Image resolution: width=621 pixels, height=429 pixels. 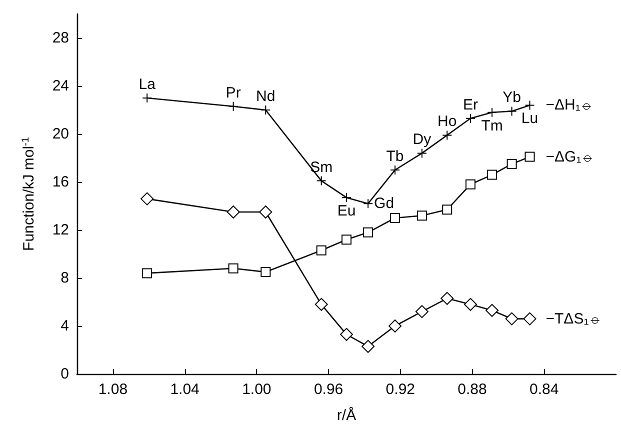 What do you see at coordinates (395, 156) in the screenshot?
I see `annotation: Tb` at bounding box center [395, 156].